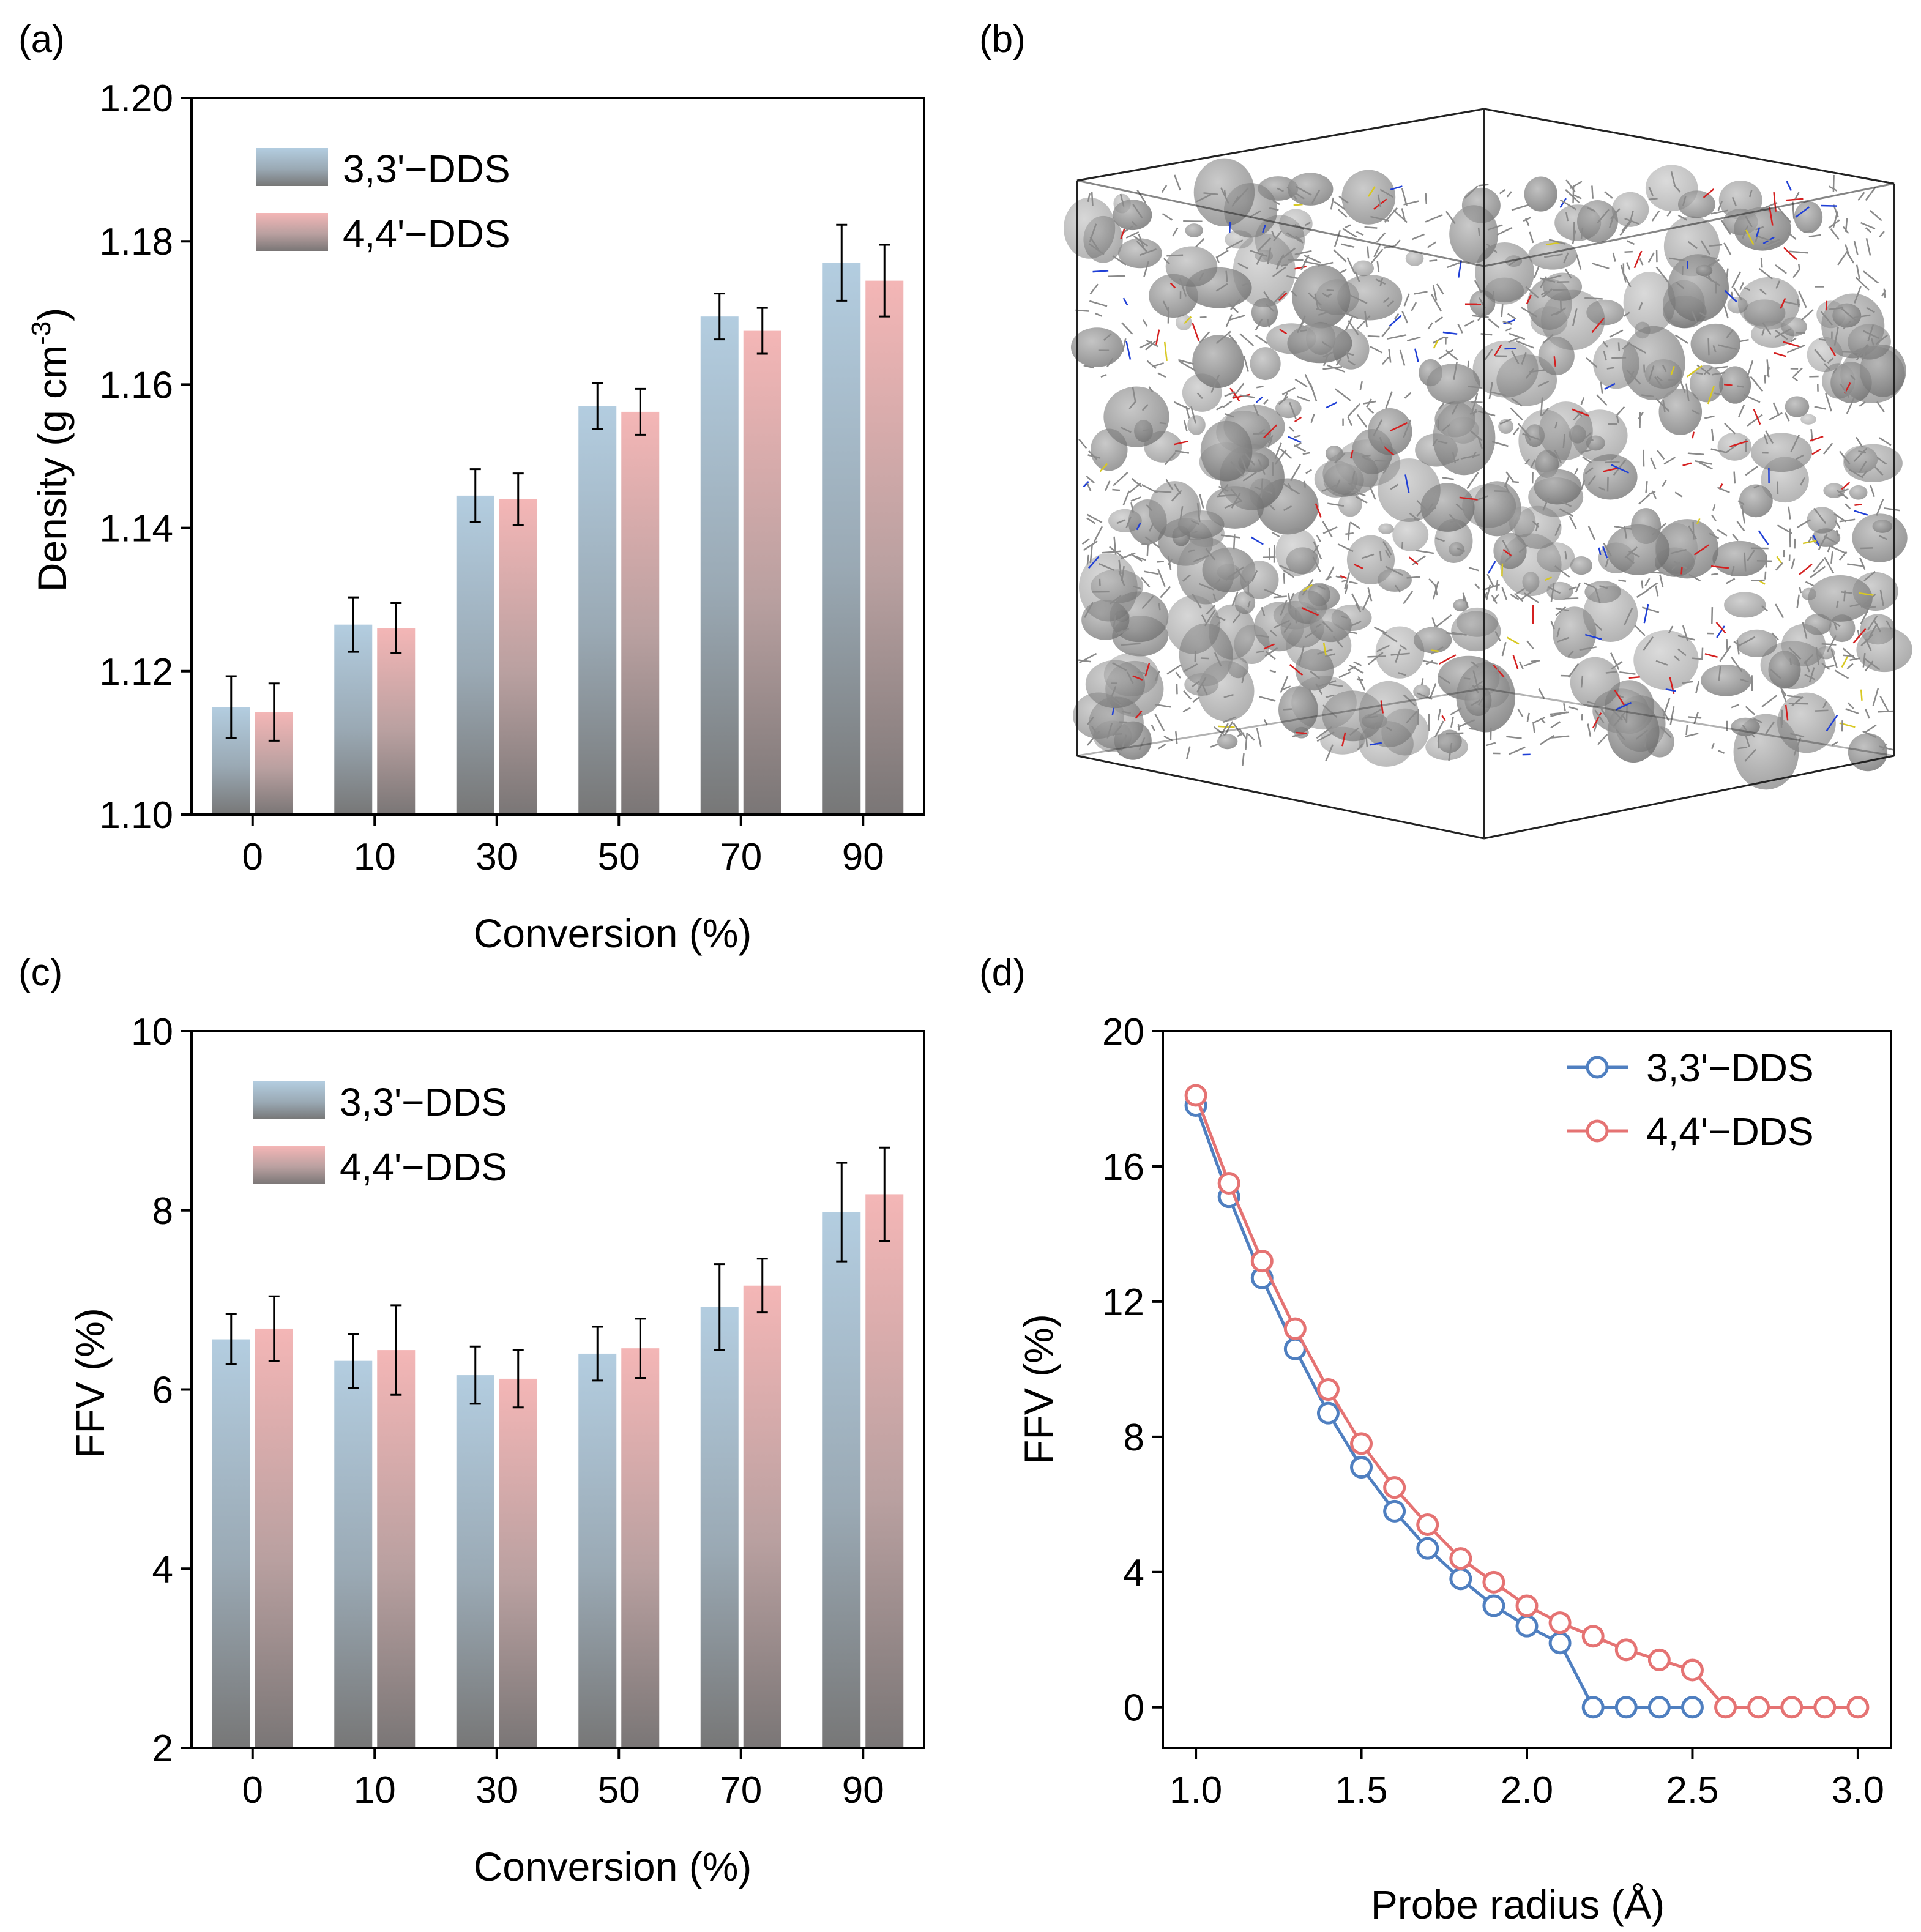  I want to click on ffv-ytick-label-8: 8, so click(162, 1211).